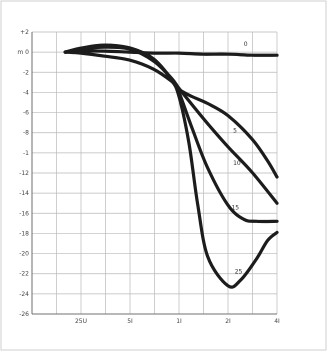 The width and height of the screenshot is (328, 352). What do you see at coordinates (26, 133) in the screenshot?
I see `y-tick-label: -8` at bounding box center [26, 133].